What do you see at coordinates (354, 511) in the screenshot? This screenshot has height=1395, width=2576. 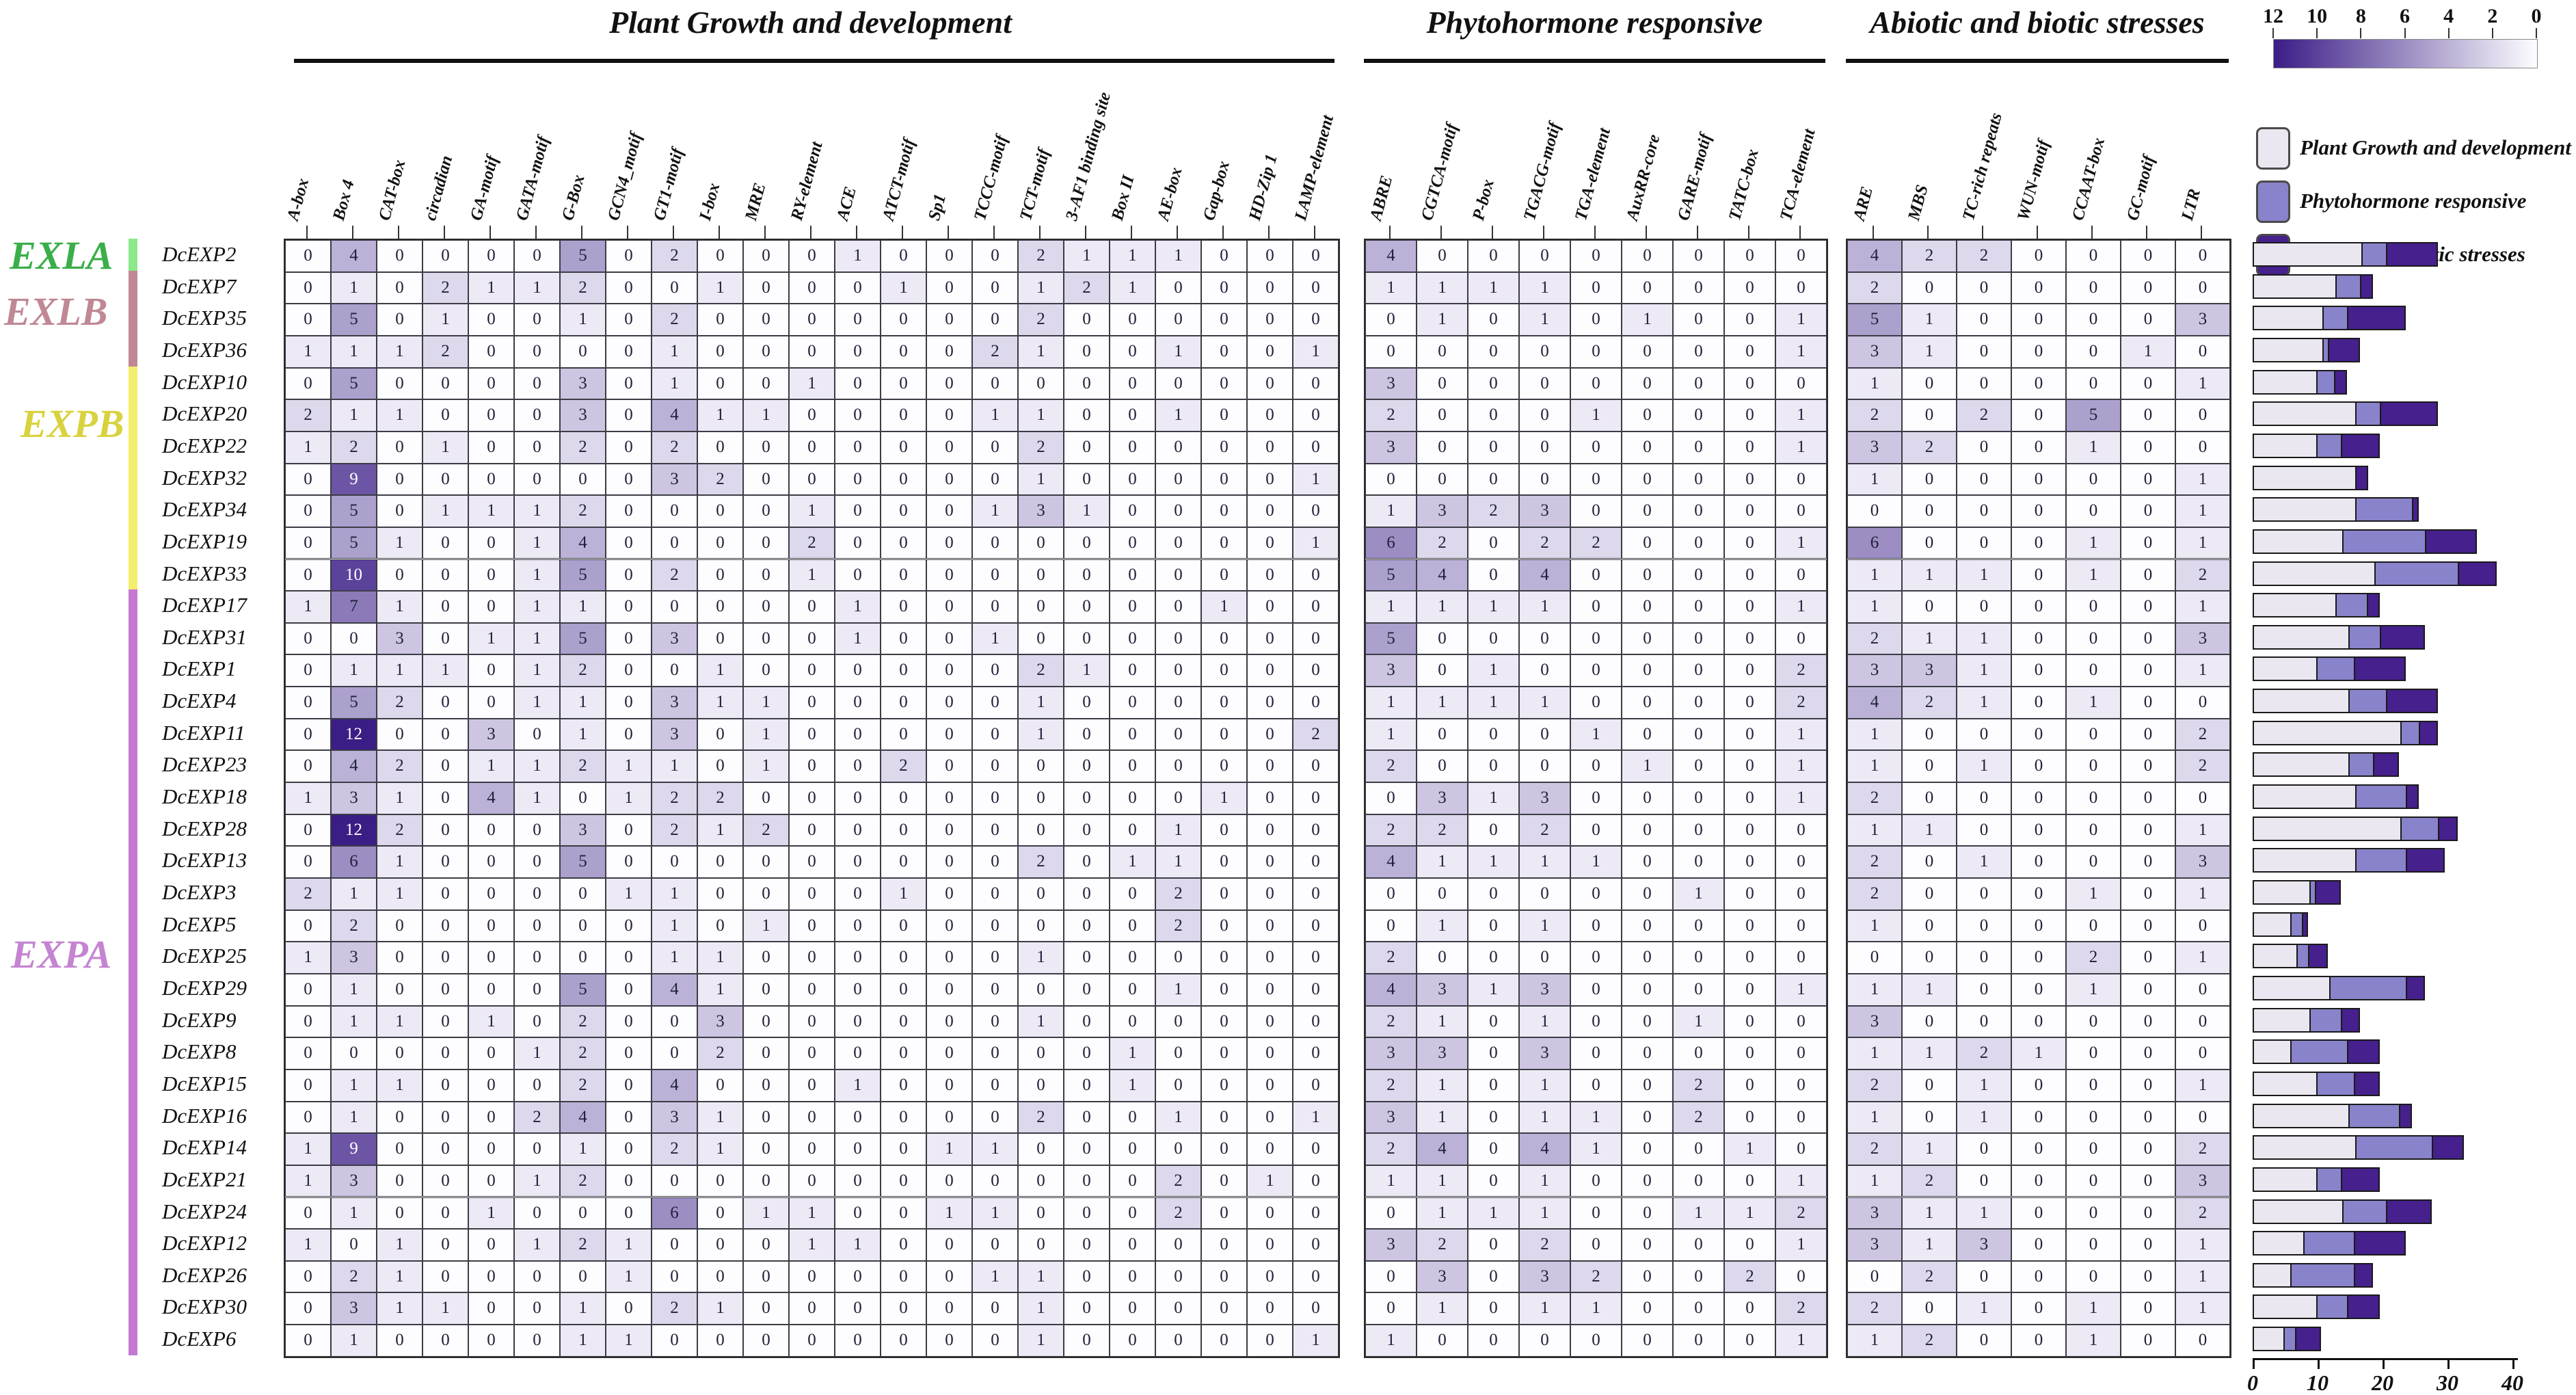 I see `heat-cell: 5` at bounding box center [354, 511].